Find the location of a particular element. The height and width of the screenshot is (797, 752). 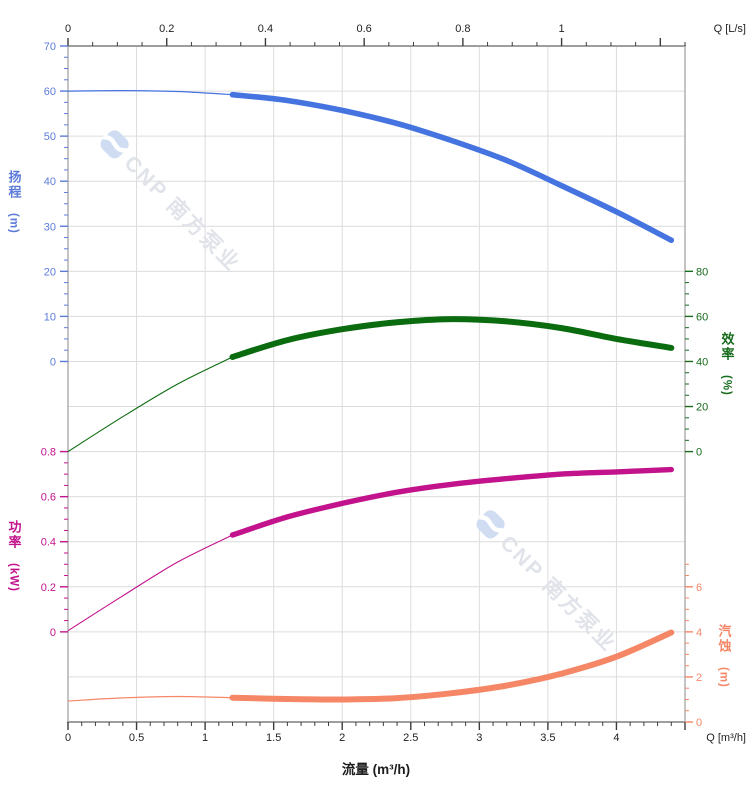

efficiency-axis-title: 效率 (%) is located at coordinates (727, 364).